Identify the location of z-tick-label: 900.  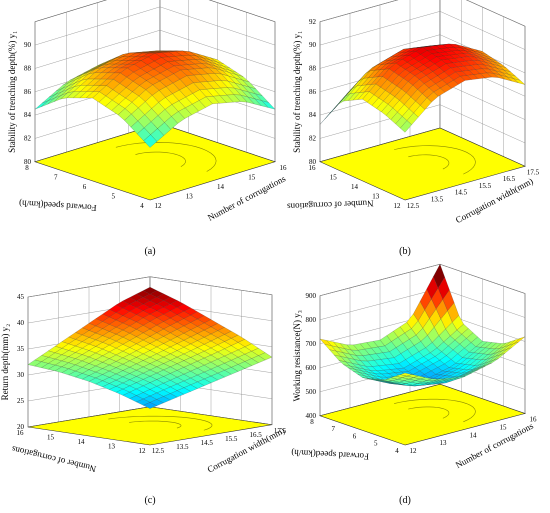
(311, 296).